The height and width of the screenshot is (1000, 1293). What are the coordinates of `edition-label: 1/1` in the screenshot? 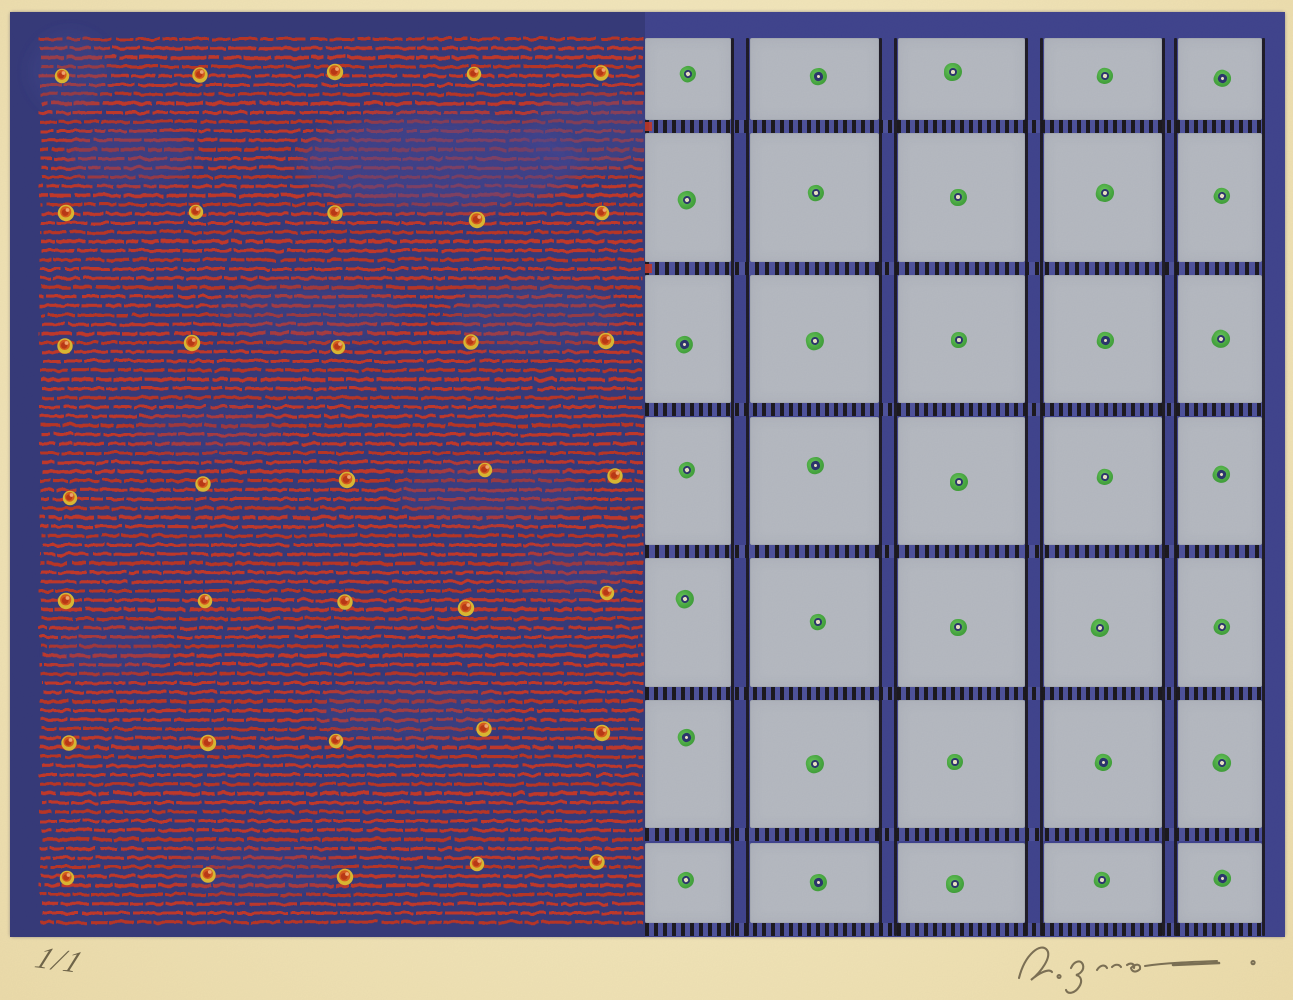 It's located at (60, 960).